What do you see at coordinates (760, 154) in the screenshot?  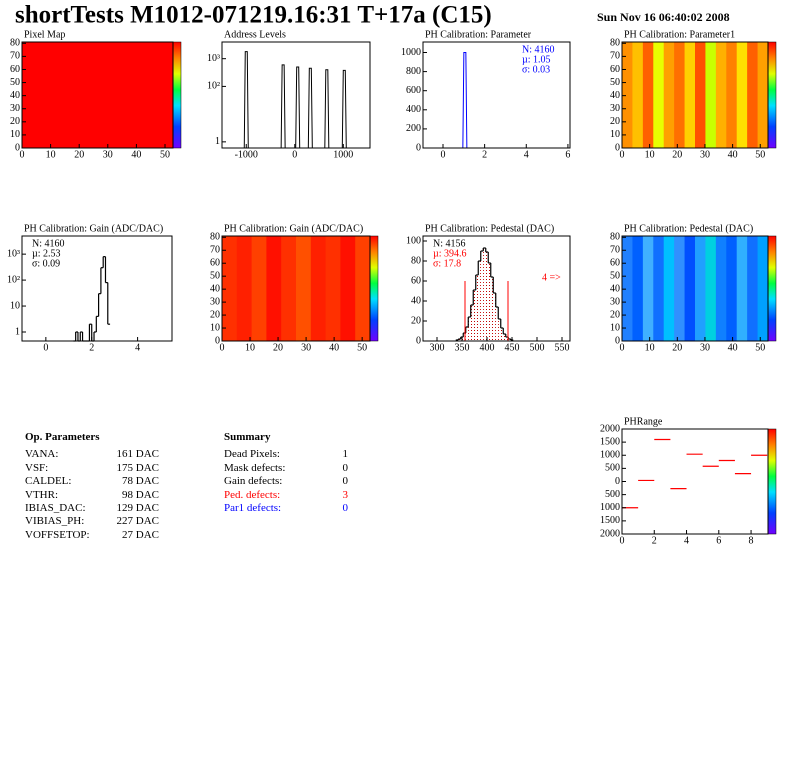 I see `x-tick-label: 50` at bounding box center [760, 154].